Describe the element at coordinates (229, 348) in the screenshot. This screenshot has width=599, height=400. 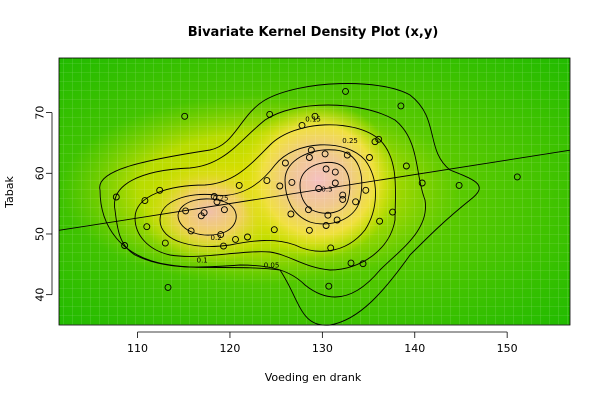
I see `x-tick-label: 120` at that location.